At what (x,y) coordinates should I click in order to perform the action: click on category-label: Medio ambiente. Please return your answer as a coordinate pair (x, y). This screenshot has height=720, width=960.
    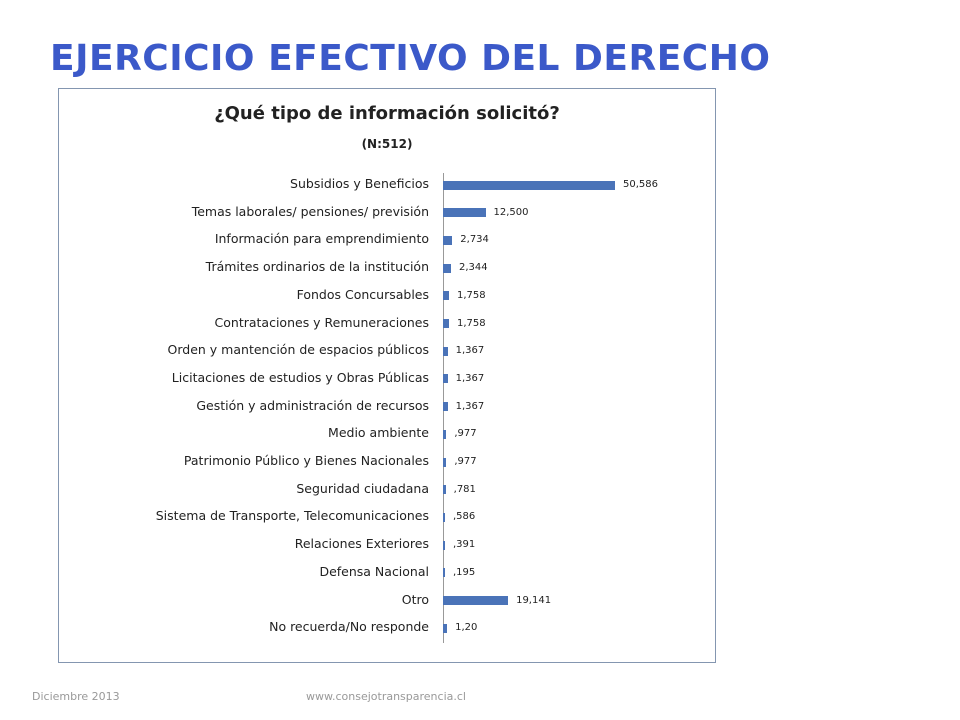
    Looking at the image, I should click on (378, 433).